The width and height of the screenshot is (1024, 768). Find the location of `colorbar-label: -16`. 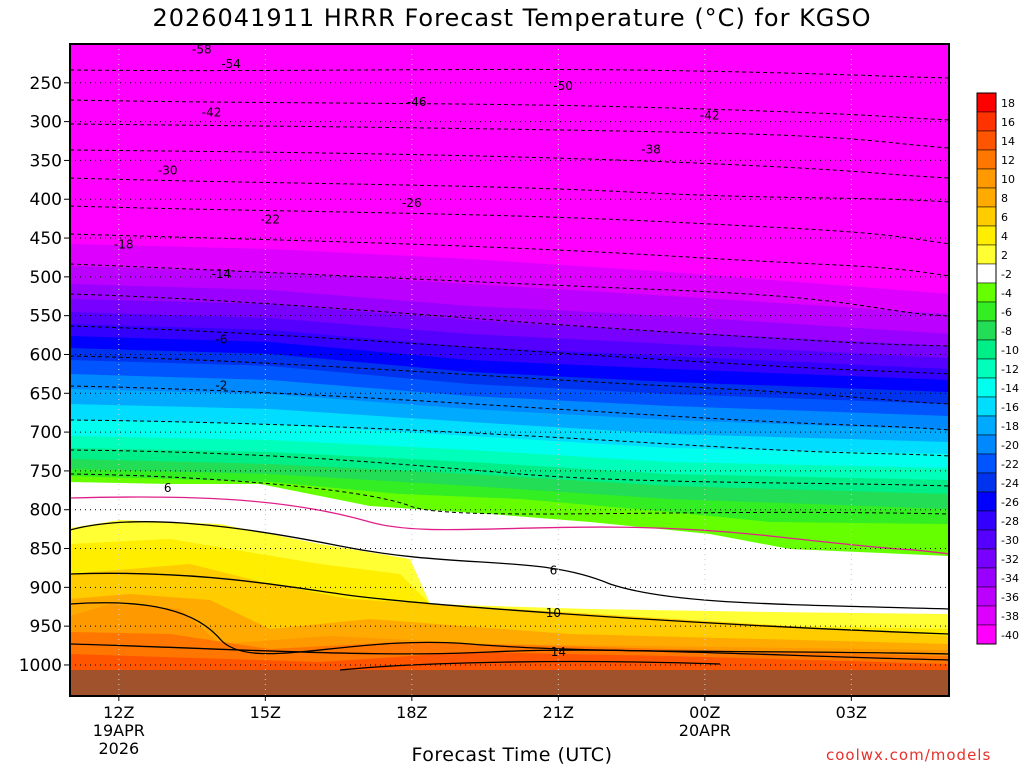

colorbar-label: -16 is located at coordinates (1010, 407).